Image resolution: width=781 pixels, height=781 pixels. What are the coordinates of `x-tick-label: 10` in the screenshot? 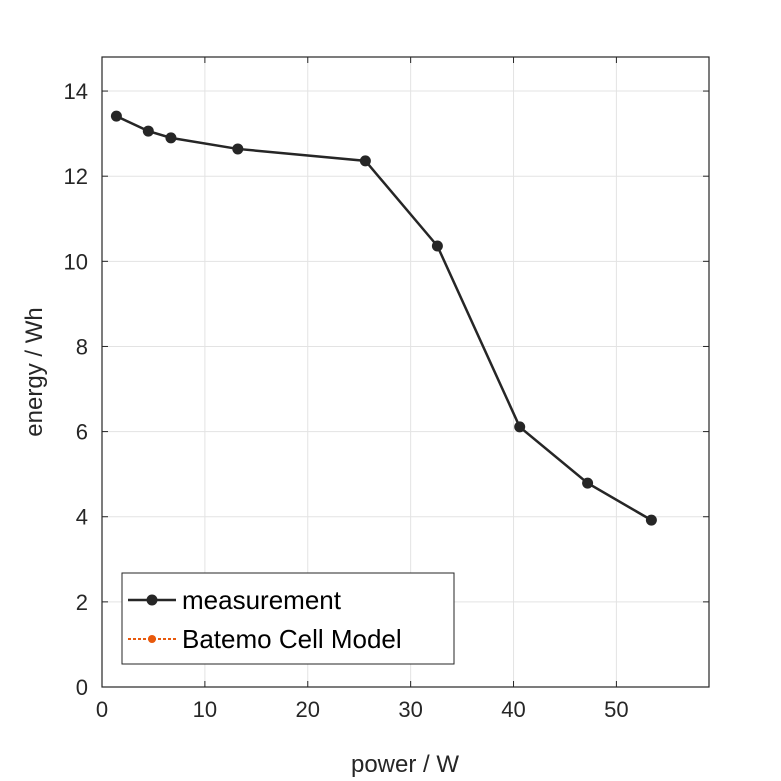 It's located at (205, 709).